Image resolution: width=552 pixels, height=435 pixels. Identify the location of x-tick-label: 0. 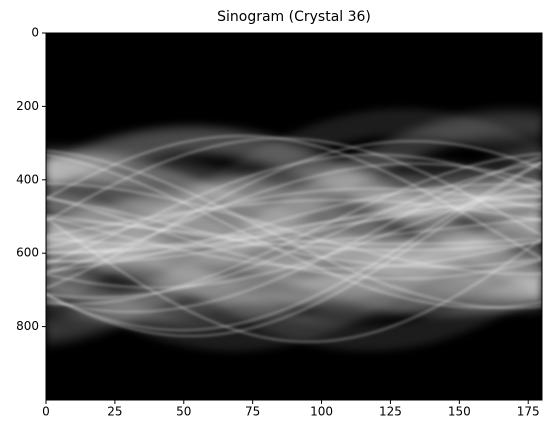
(46, 412).